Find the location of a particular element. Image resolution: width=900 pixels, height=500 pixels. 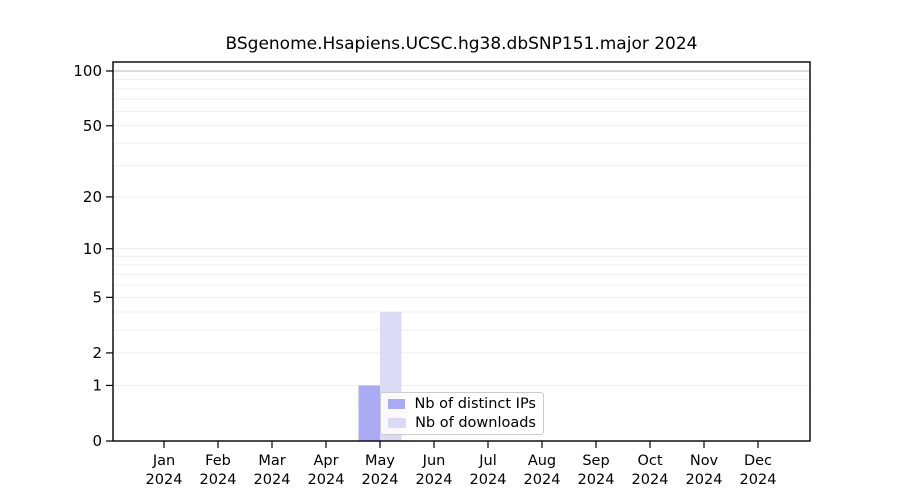

y-tick-label-2: 2 is located at coordinates (97, 353).